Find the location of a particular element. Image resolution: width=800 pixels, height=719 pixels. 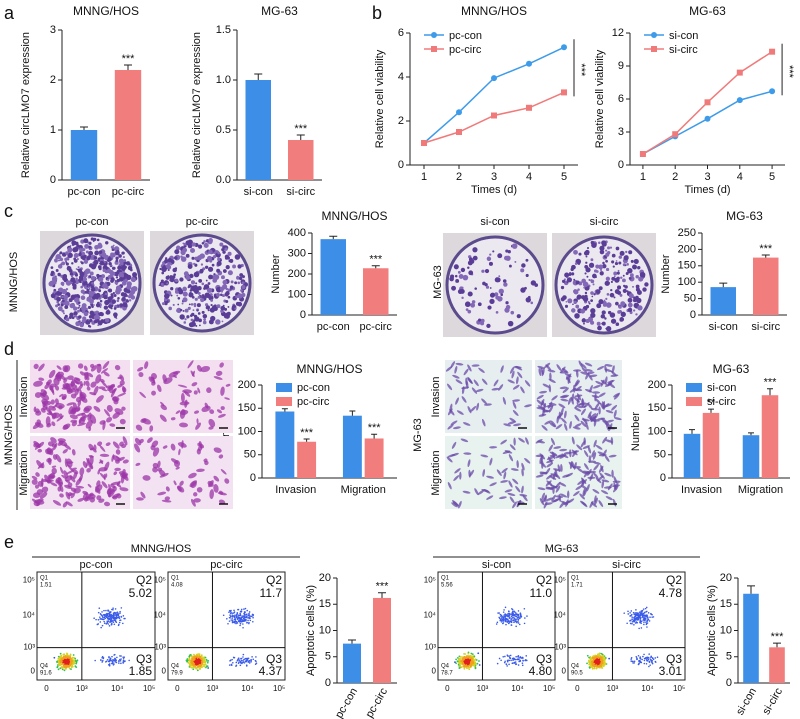

cell is located at coordinates (37, 495).